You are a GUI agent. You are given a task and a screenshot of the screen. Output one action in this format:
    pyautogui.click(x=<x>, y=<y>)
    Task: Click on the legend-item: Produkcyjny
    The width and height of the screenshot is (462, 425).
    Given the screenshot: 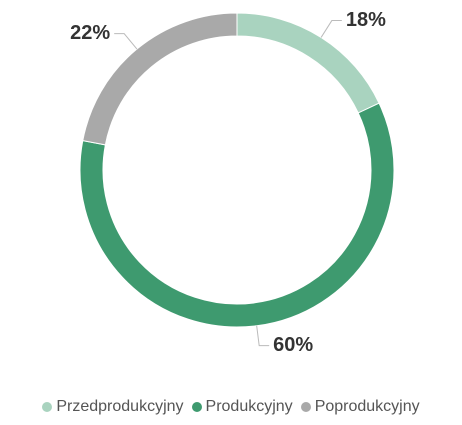 What is the action you would take?
    pyautogui.click(x=242, y=407)
    